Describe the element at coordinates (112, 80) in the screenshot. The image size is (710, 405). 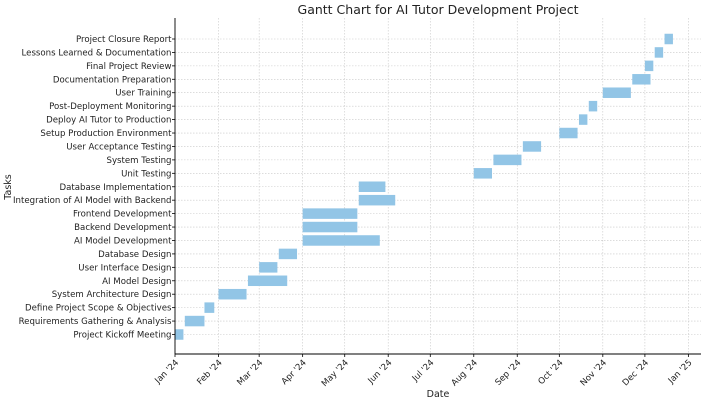
I see `y-tick-label: Documentation Preparation` at that location.